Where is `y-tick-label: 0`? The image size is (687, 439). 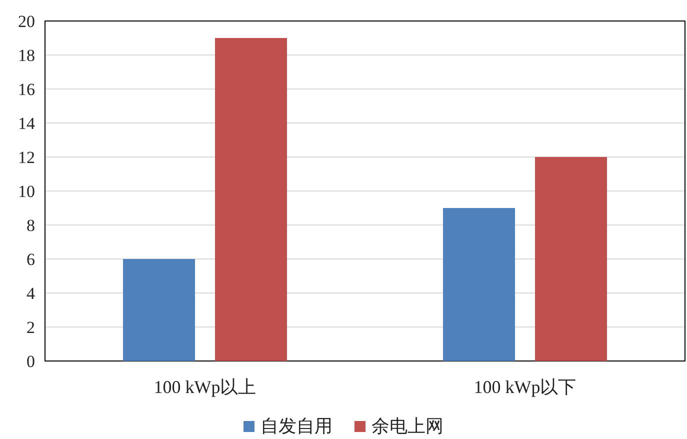
y-tick-label: 0 is located at coordinates (30, 361).